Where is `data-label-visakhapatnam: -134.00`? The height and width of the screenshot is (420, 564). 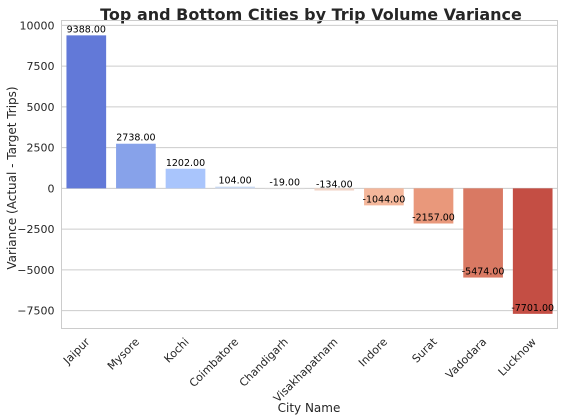 data-label-visakhapatnam: -134.00 is located at coordinates (334, 185).